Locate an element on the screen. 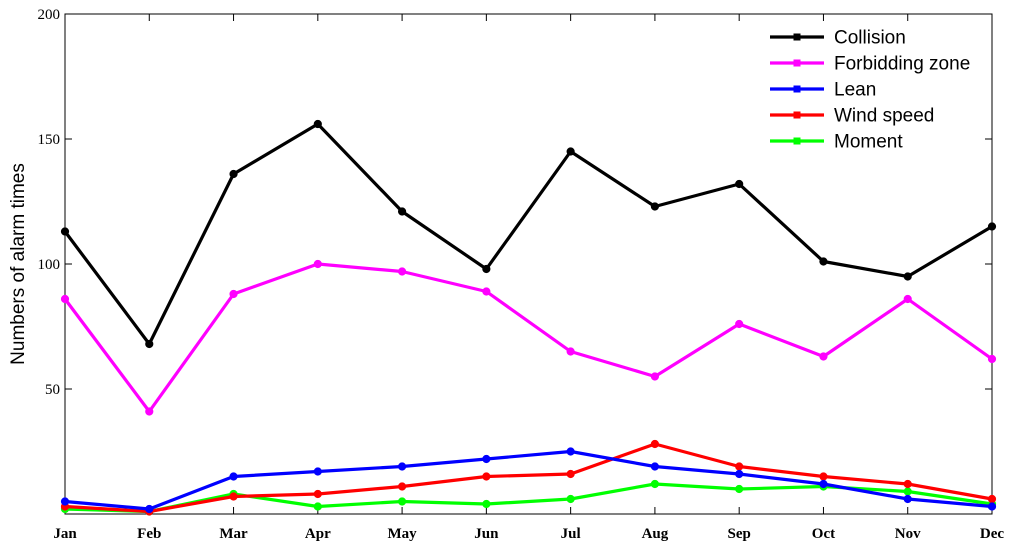 This screenshot has height=551, width=1024. y-axis-title: Numbers of alarm times is located at coordinates (18, 264).